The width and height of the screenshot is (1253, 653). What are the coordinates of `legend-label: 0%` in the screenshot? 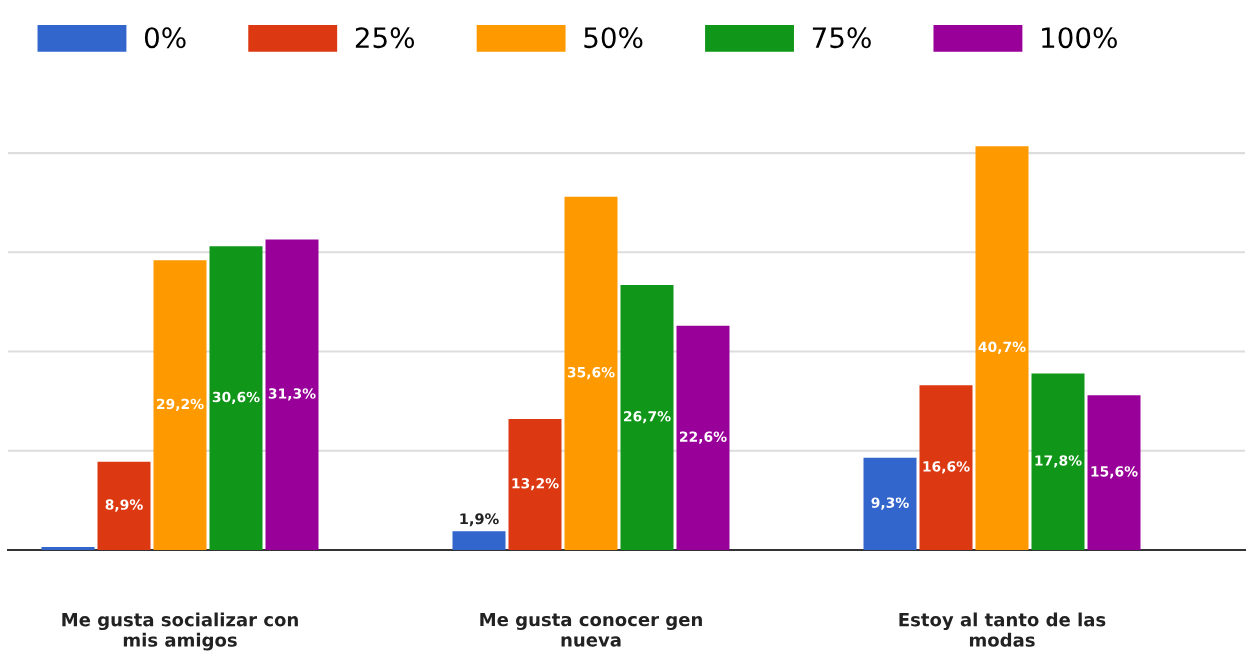 It's located at (165, 38).